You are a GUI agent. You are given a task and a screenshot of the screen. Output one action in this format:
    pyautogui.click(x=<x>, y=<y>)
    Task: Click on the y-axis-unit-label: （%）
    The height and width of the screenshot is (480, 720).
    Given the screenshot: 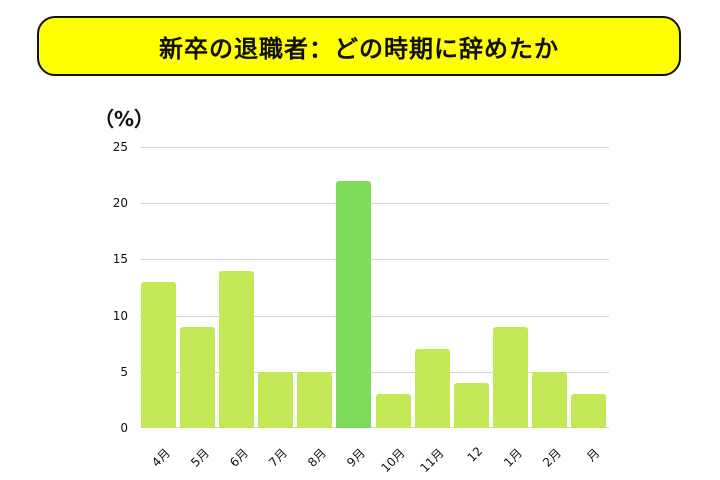 What is the action you would take?
    pyautogui.click(x=124, y=119)
    